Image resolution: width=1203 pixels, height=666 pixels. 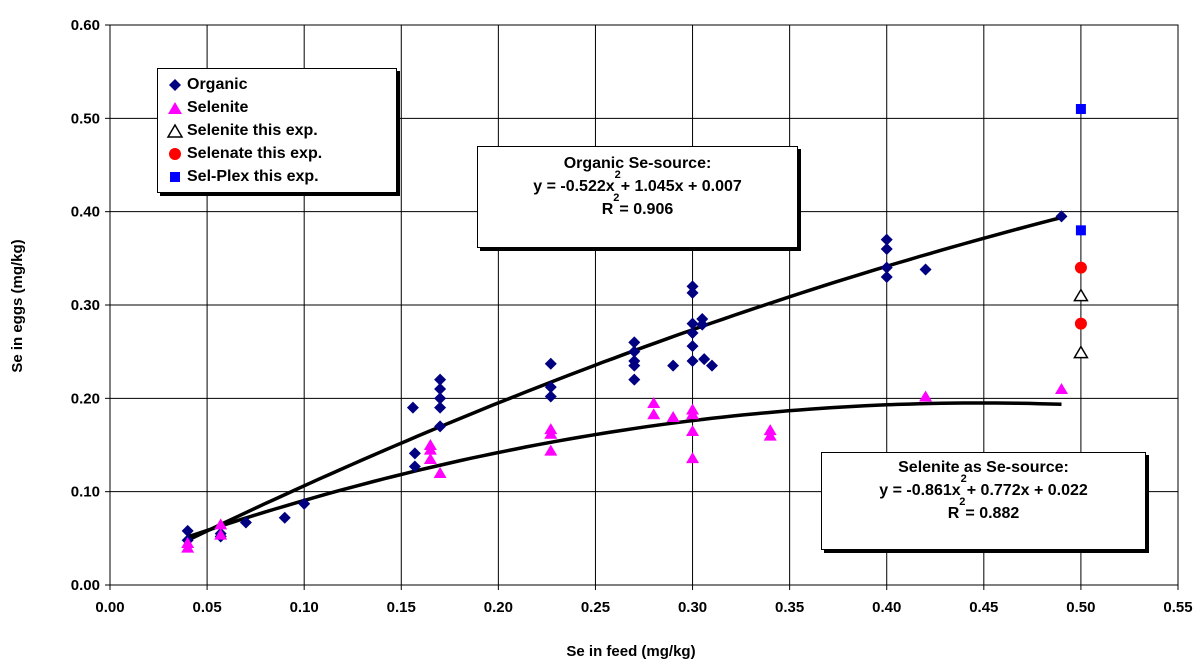 I want to click on y-tick-label: 0.00, so click(x=85, y=585).